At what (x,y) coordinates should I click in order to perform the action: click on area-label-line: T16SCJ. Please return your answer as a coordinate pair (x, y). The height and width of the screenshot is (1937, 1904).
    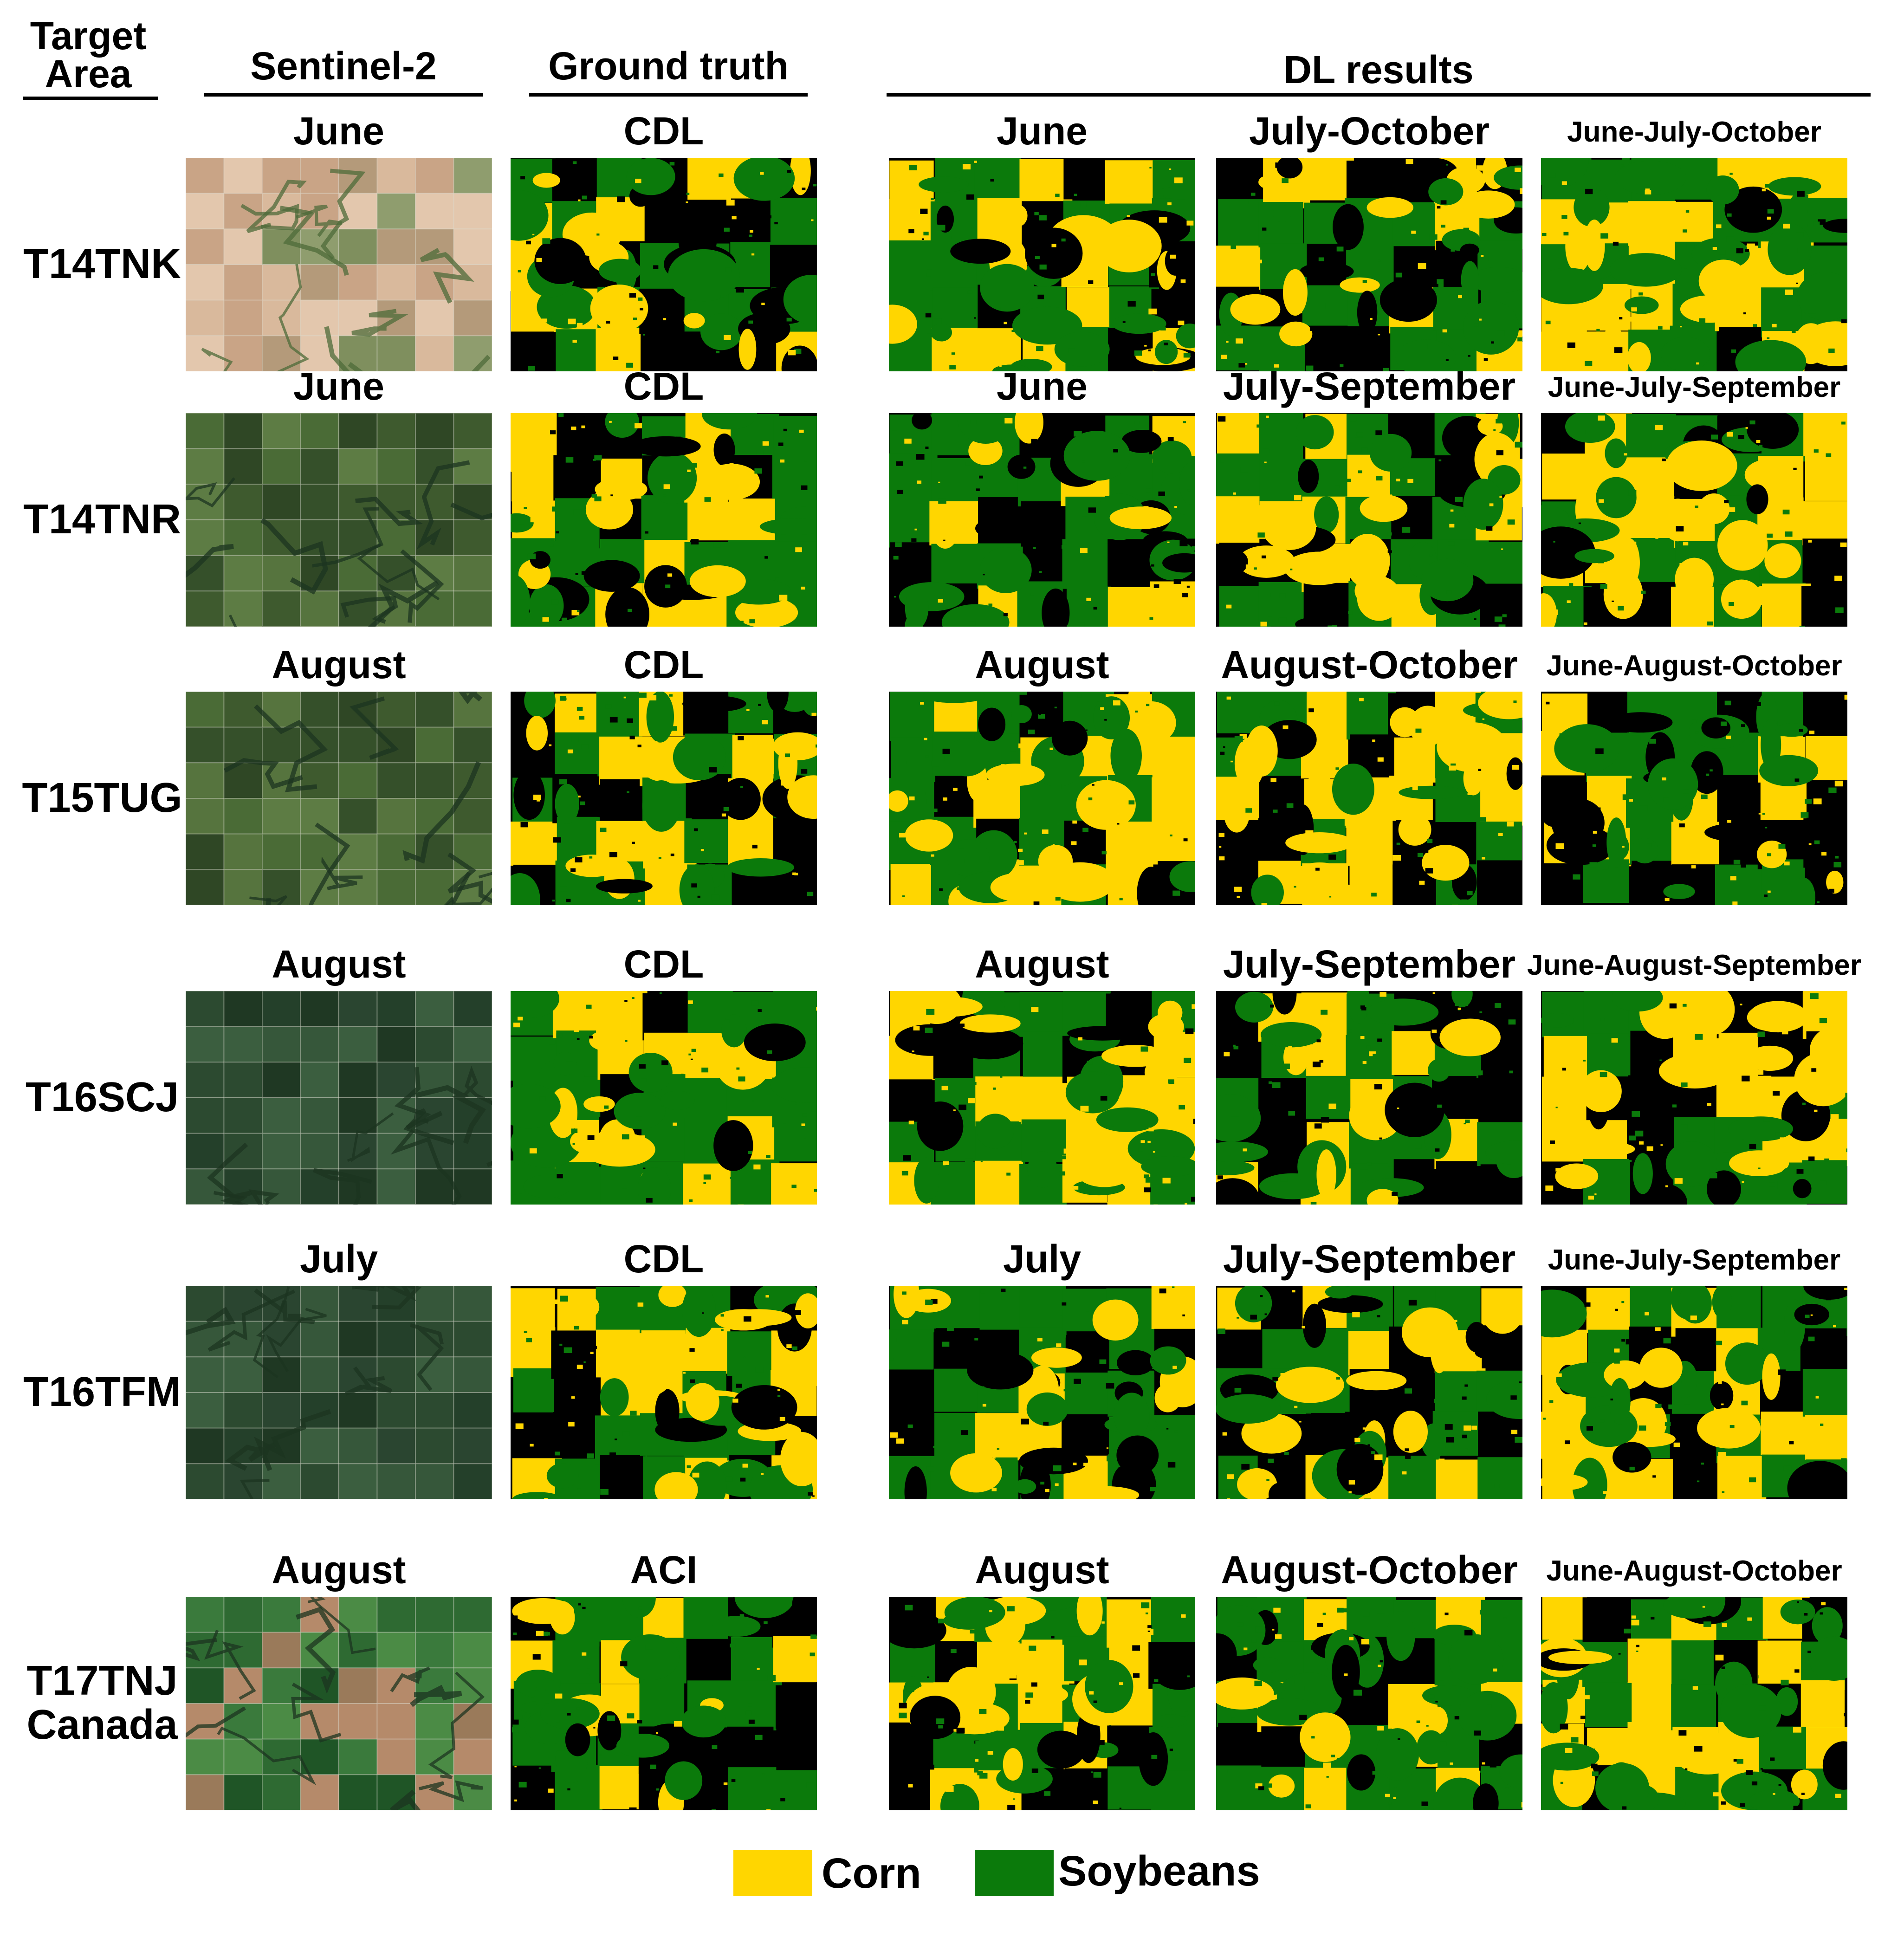
    Looking at the image, I should click on (102, 1097).